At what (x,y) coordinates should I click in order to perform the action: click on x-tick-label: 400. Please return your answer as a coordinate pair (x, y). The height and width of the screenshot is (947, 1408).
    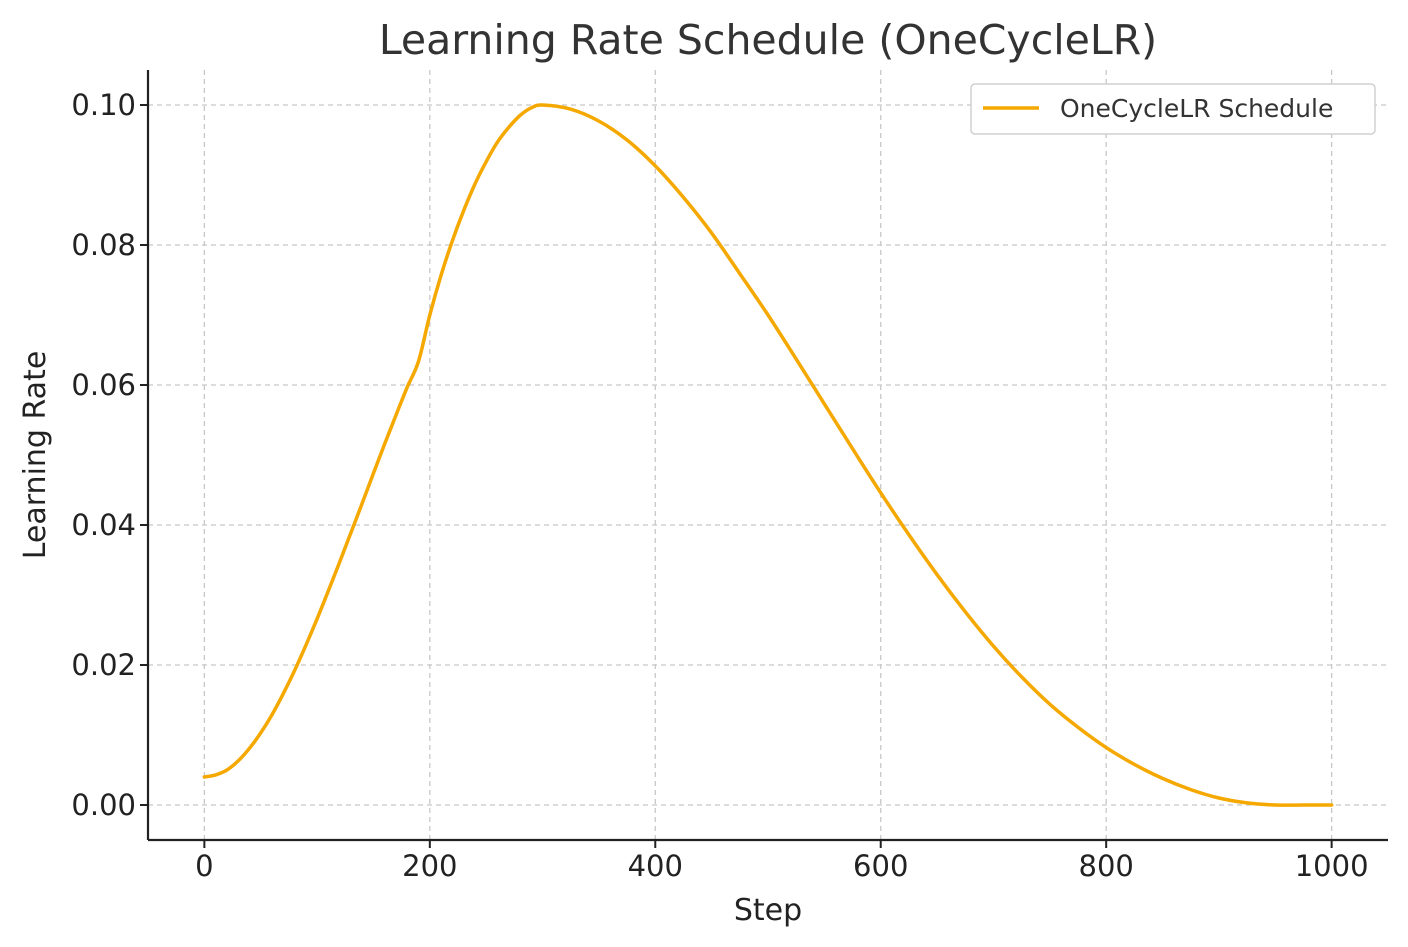
    Looking at the image, I should click on (655, 866).